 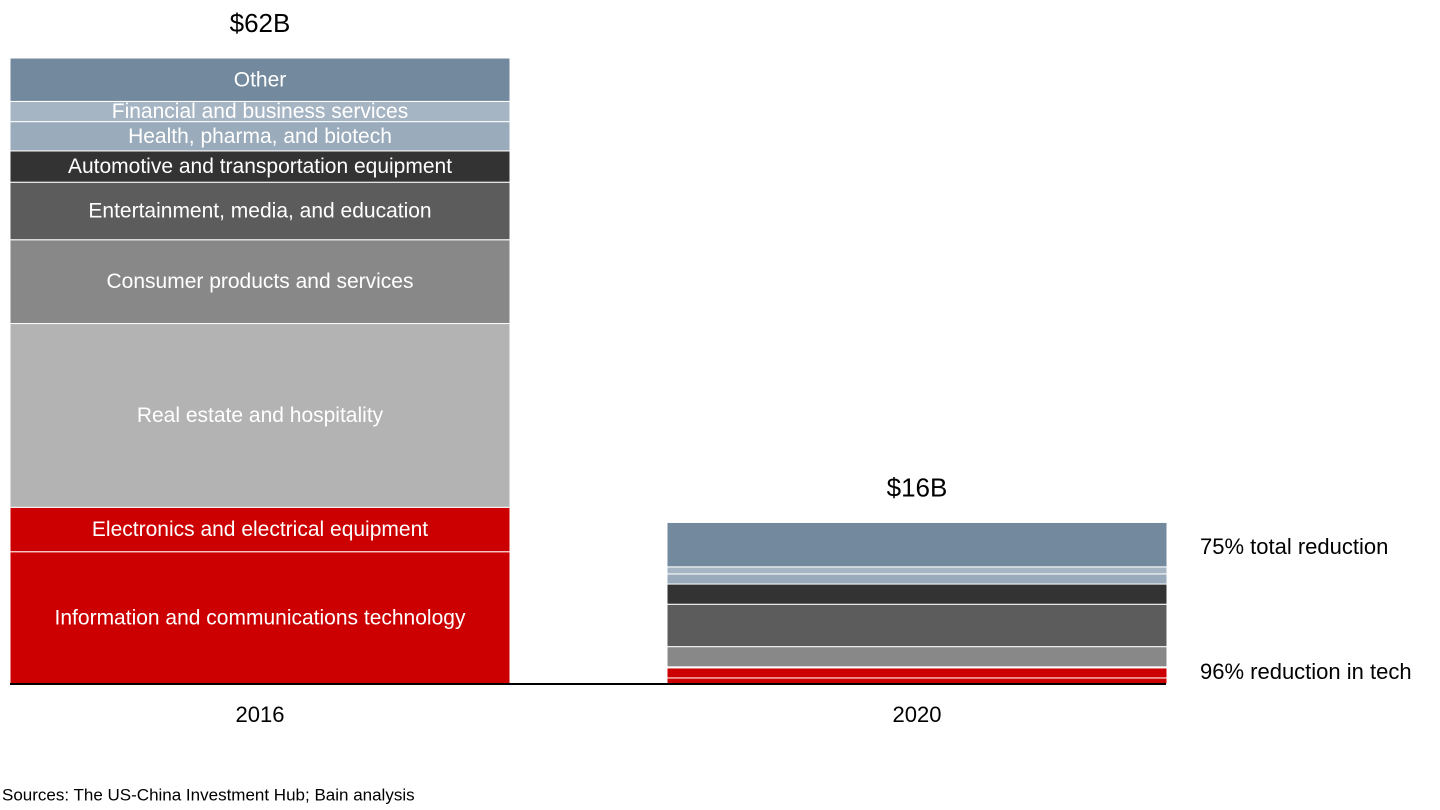 I want to click on annotation: 96% reduction in tech, so click(x=1306, y=671).